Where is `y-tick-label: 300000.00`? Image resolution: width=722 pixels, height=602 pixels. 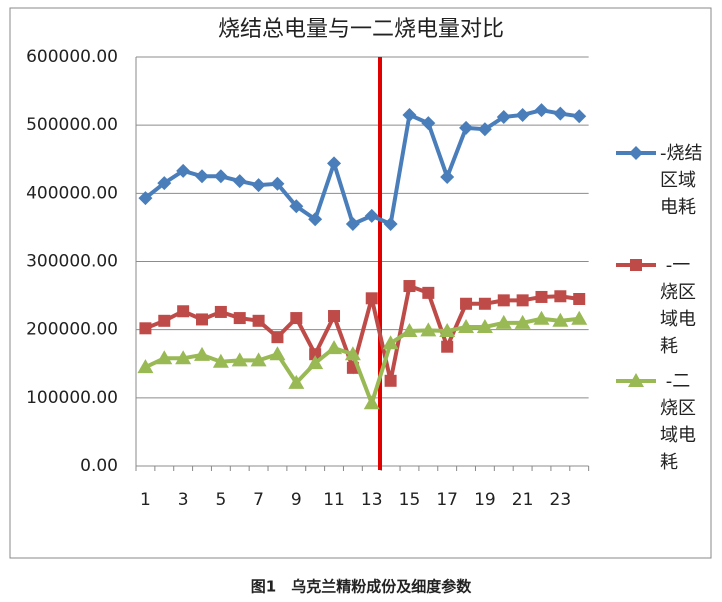
y-tick-label: 300000.00 is located at coordinates (72, 262).